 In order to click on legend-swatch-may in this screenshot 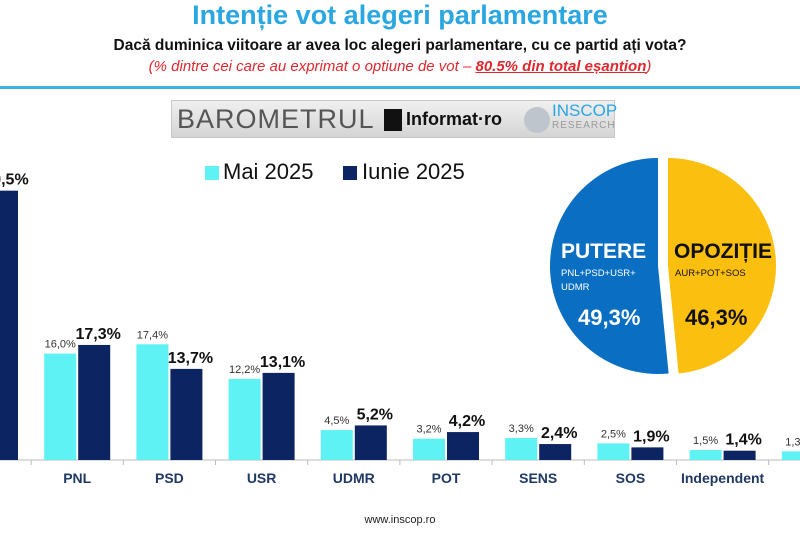, I will do `click(212, 173)`.